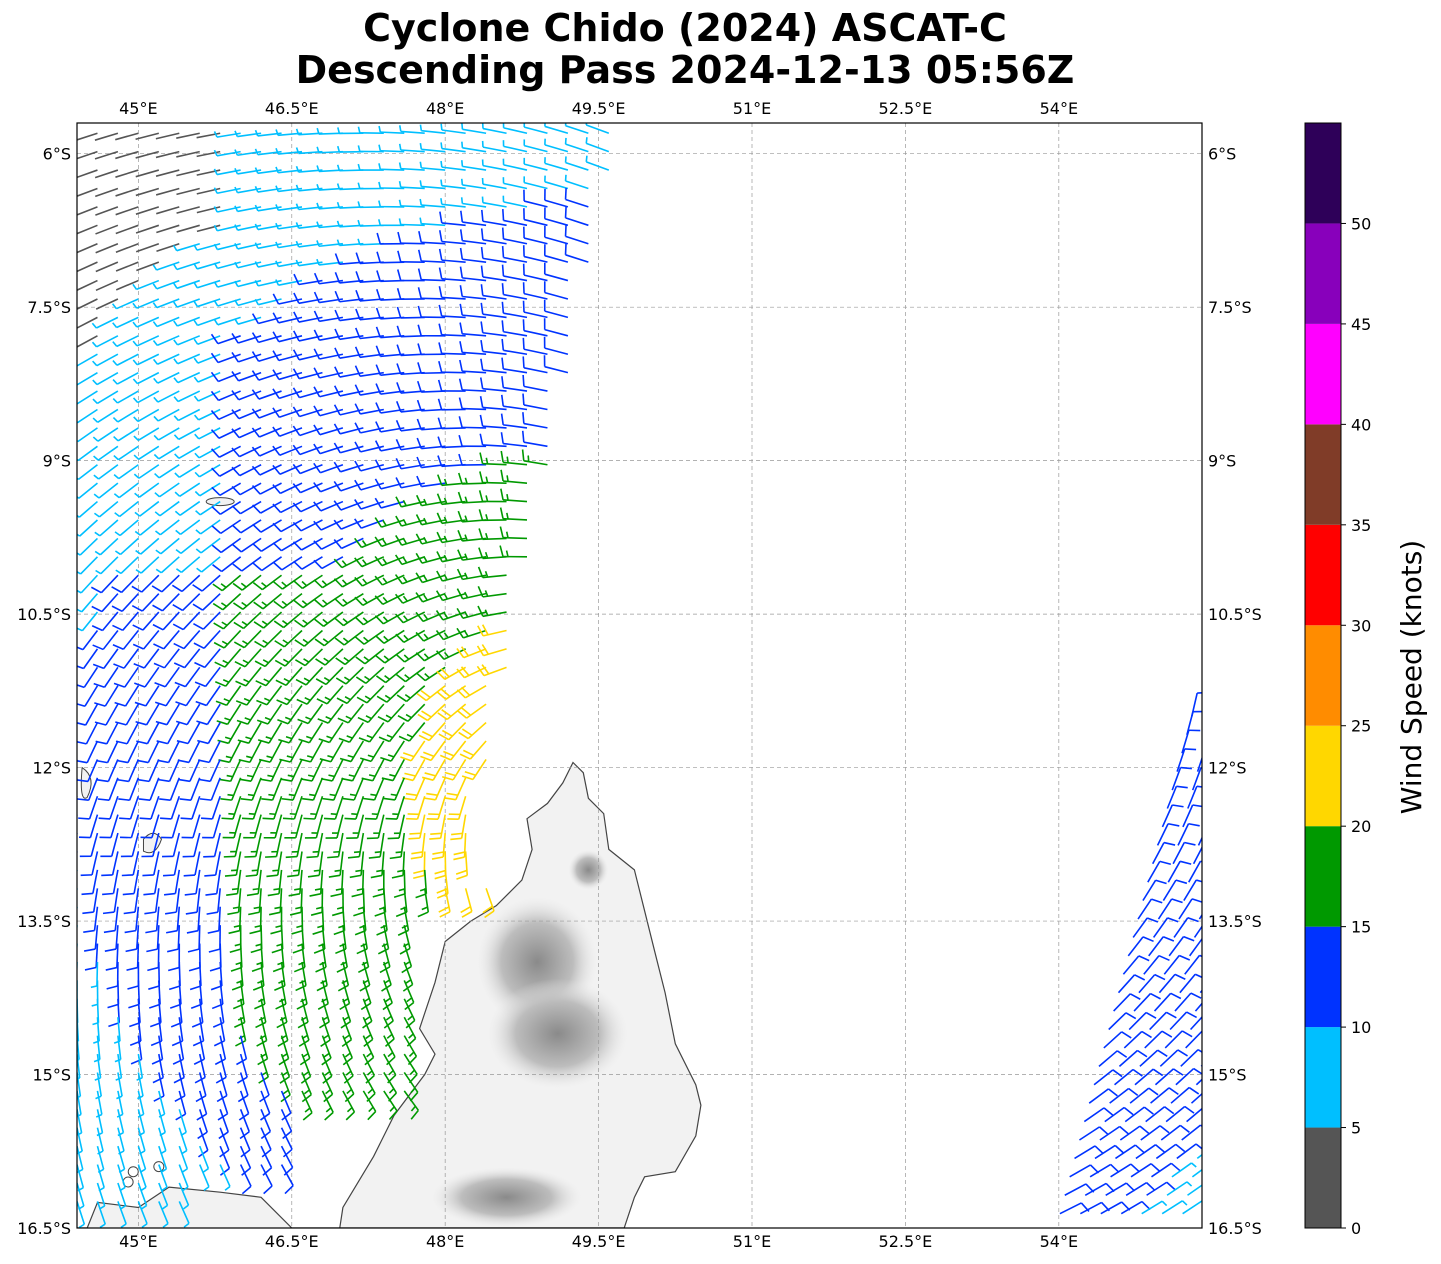  Describe the element at coordinates (1323, 575) in the screenshot. I see `colorbar-bin` at that location.